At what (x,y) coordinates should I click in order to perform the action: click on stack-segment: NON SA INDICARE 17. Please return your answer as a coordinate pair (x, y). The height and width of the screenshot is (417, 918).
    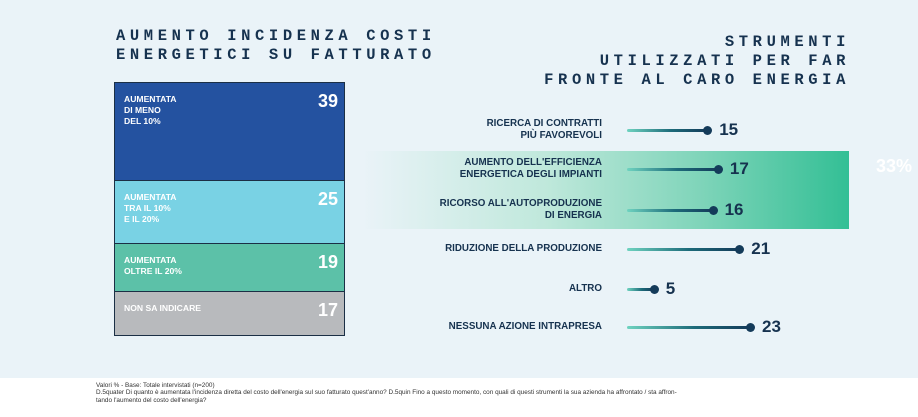
    Looking at the image, I should click on (229, 313).